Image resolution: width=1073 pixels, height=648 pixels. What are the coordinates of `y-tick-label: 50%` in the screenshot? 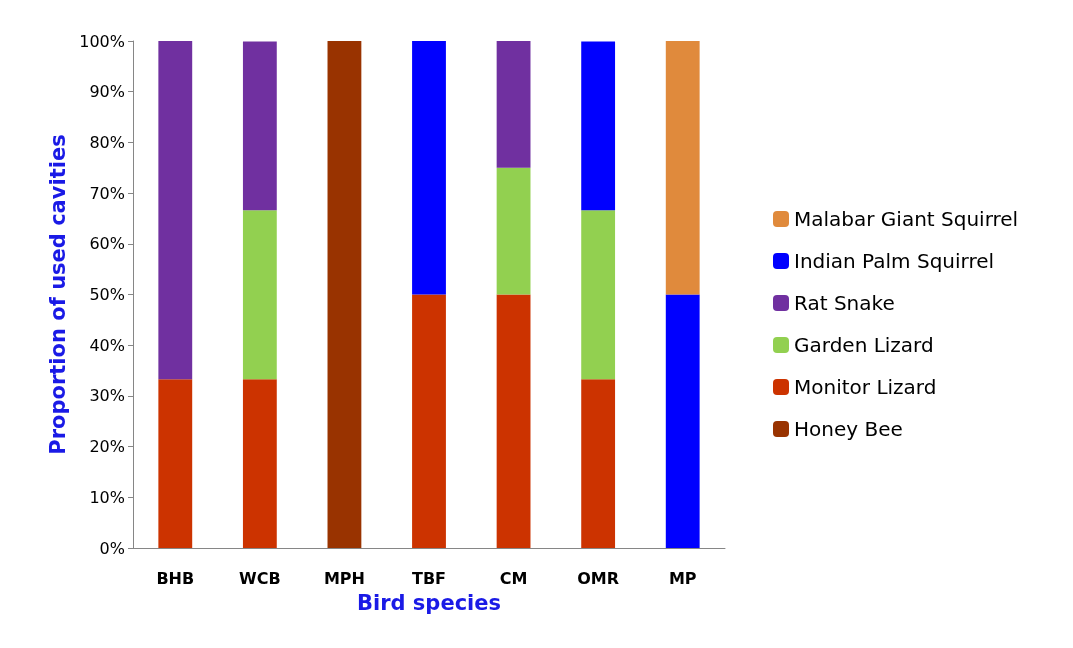 It's located at (107, 294).